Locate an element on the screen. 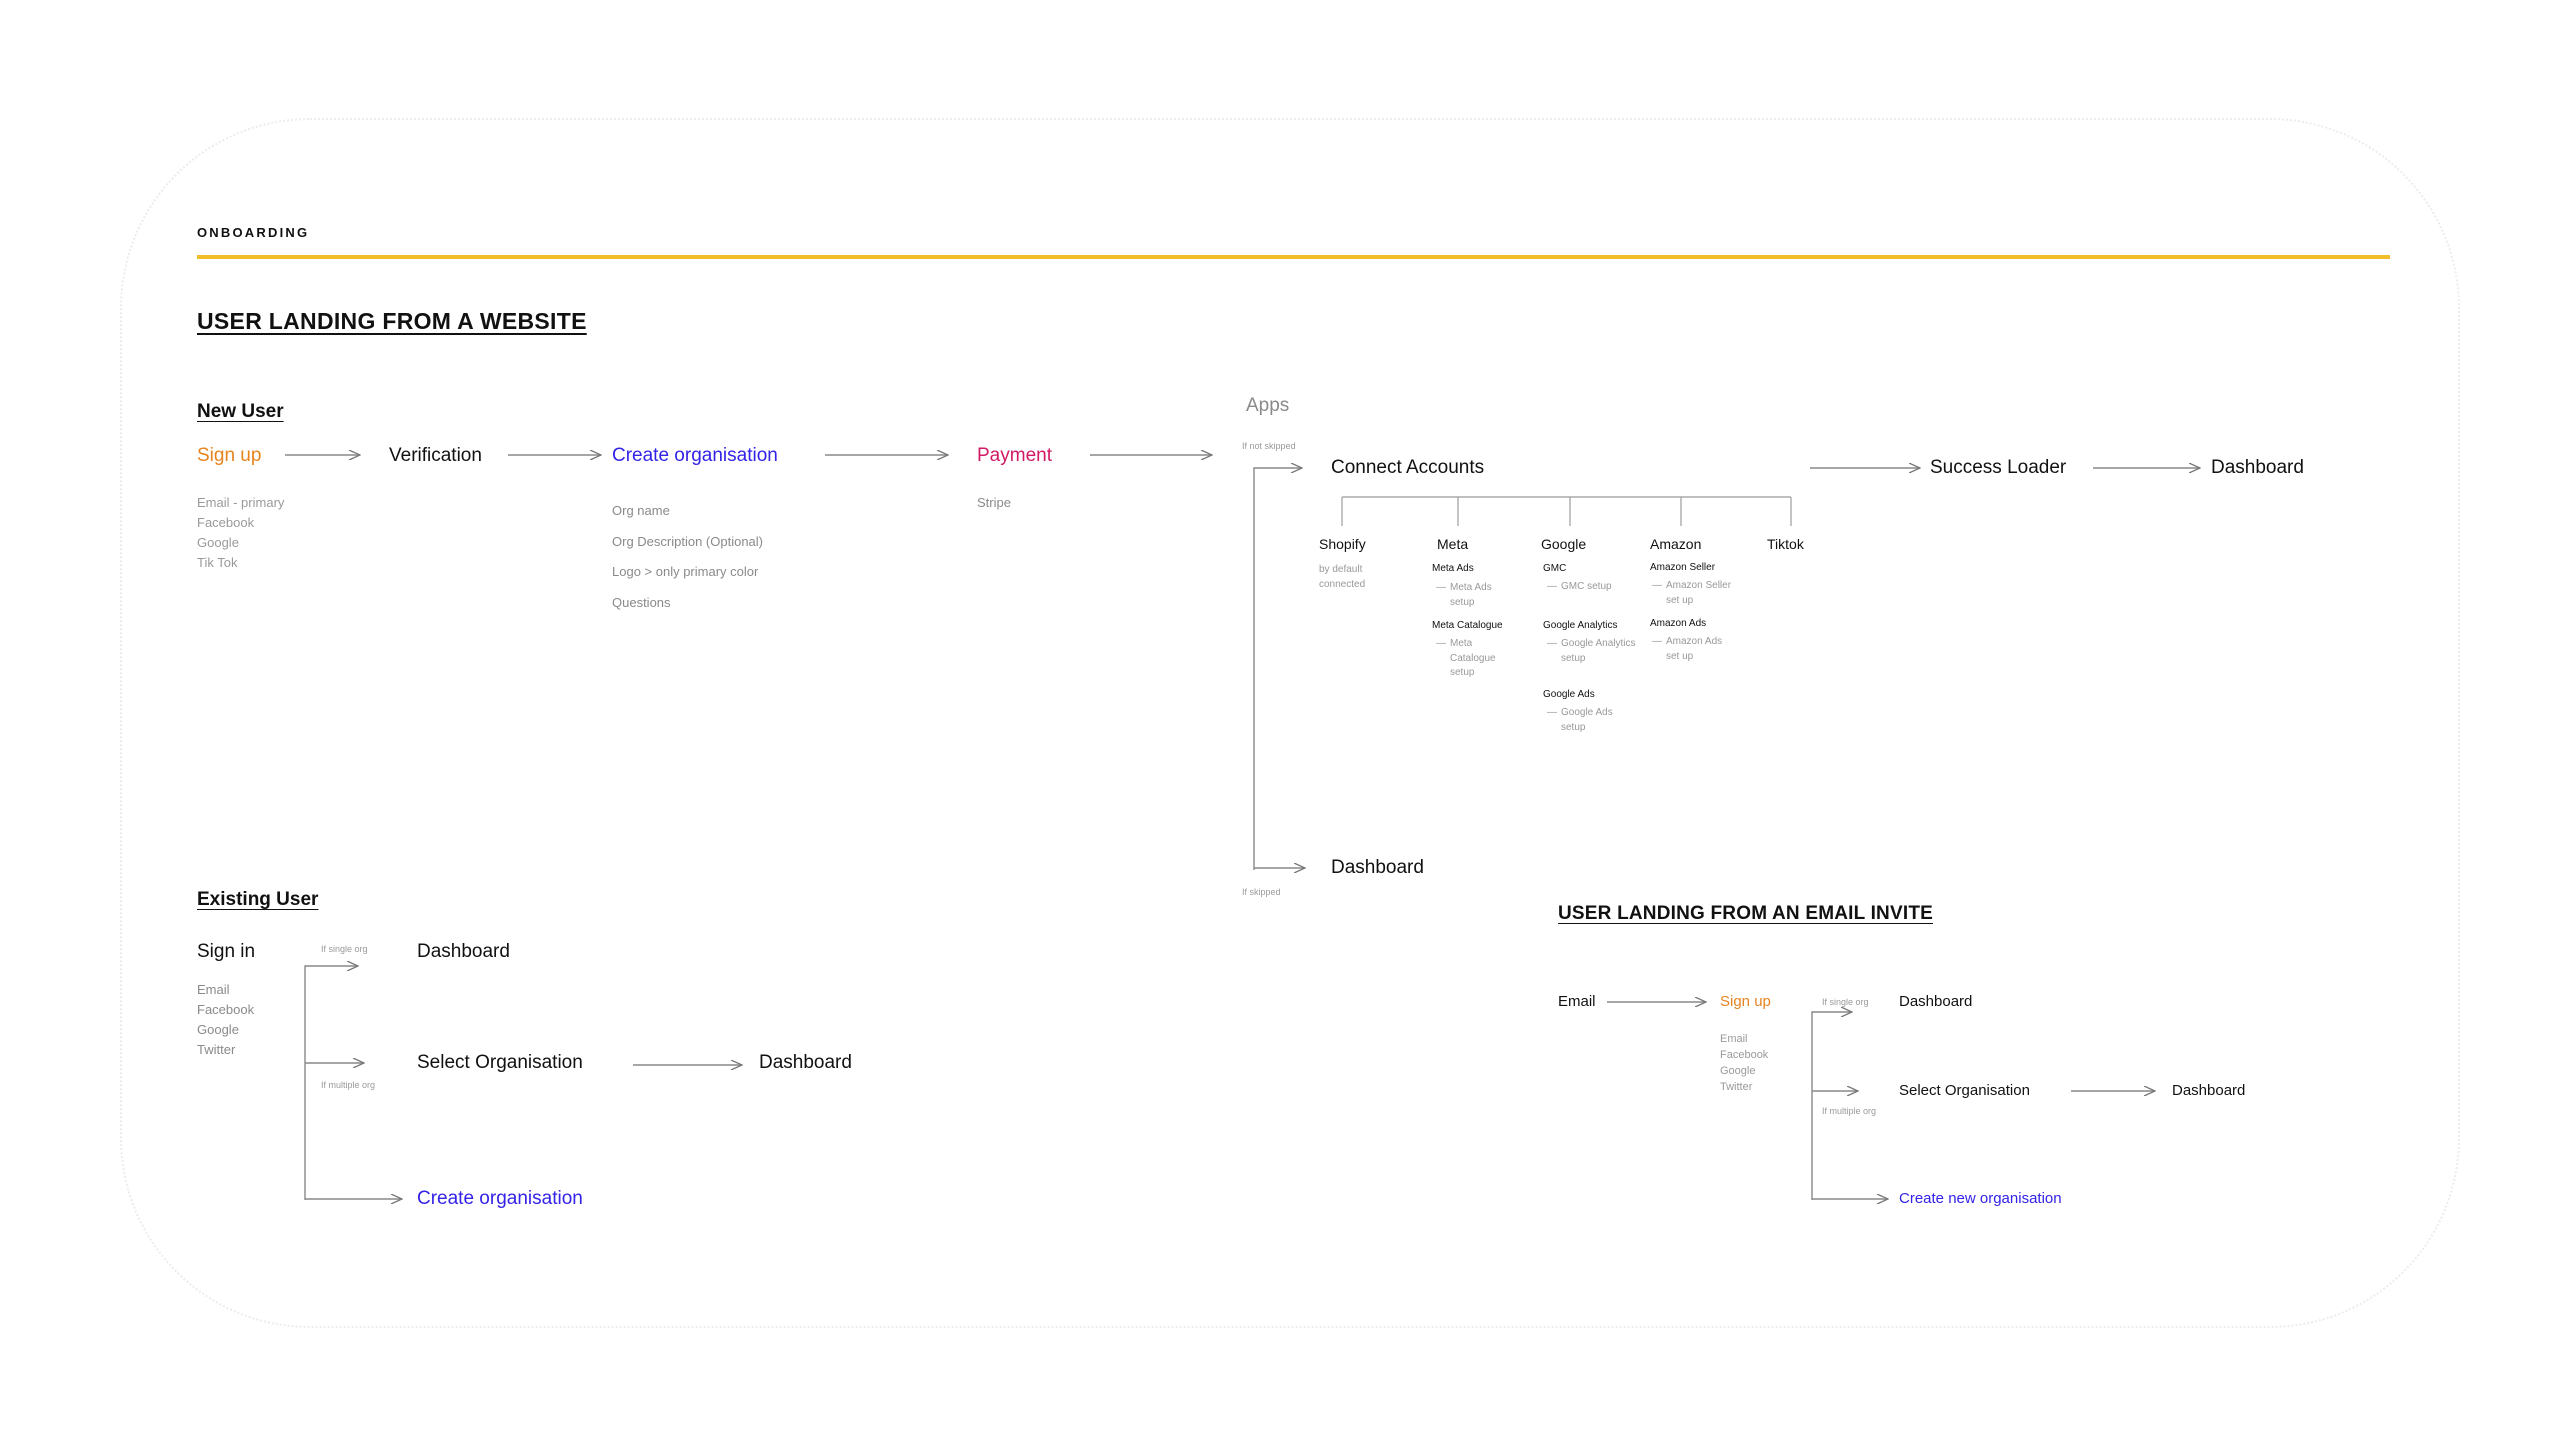  meta-ads: Meta Ads is located at coordinates (1453, 568).